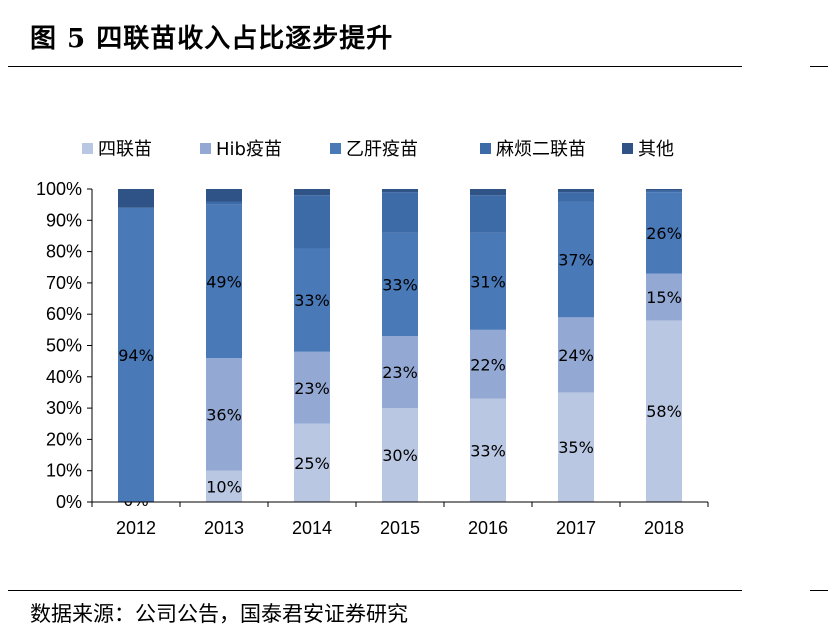 Image resolution: width=828 pixels, height=643 pixels. I want to click on y-axis: 0% 10% 20% 30% 40% 50% 60% 70% 80% 90% 100%, so click(64, 345).